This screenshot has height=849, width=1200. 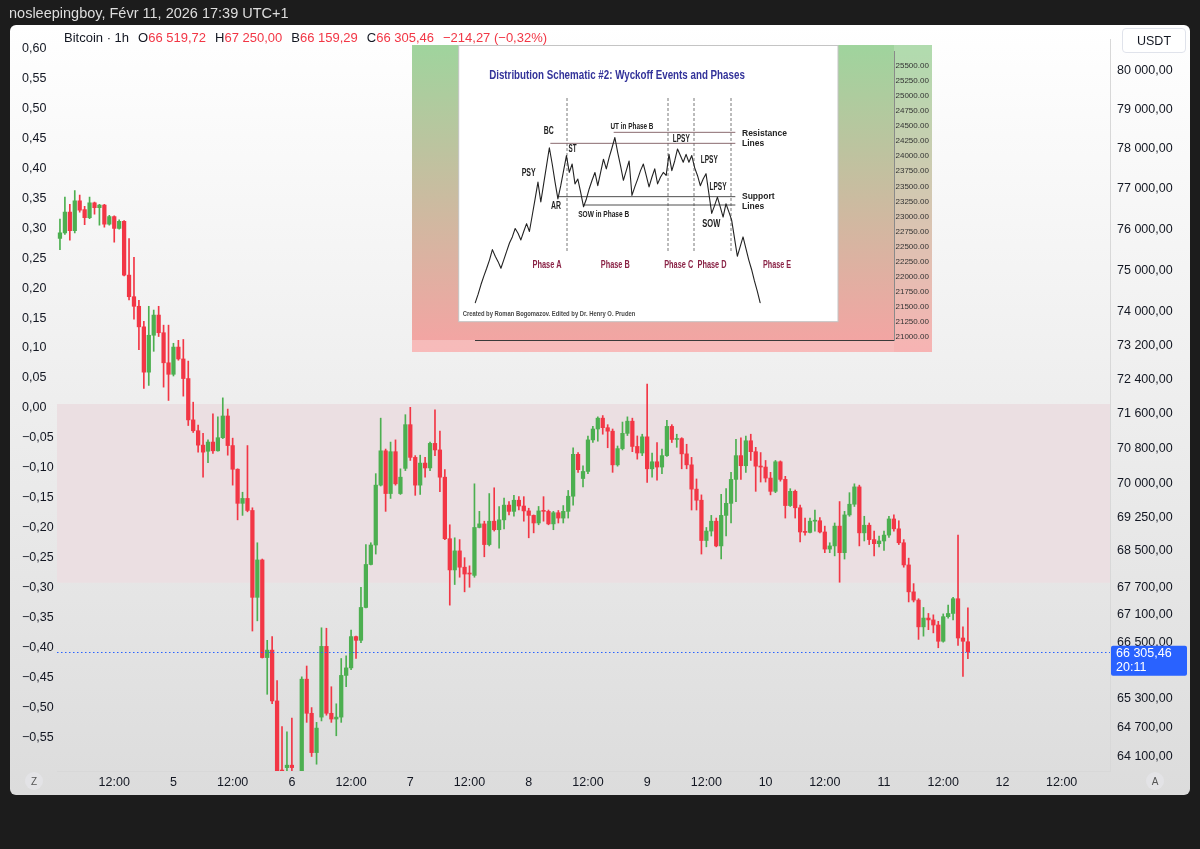 I want to click on y2-tick-label: 70 000,00, so click(x=1145, y=483).